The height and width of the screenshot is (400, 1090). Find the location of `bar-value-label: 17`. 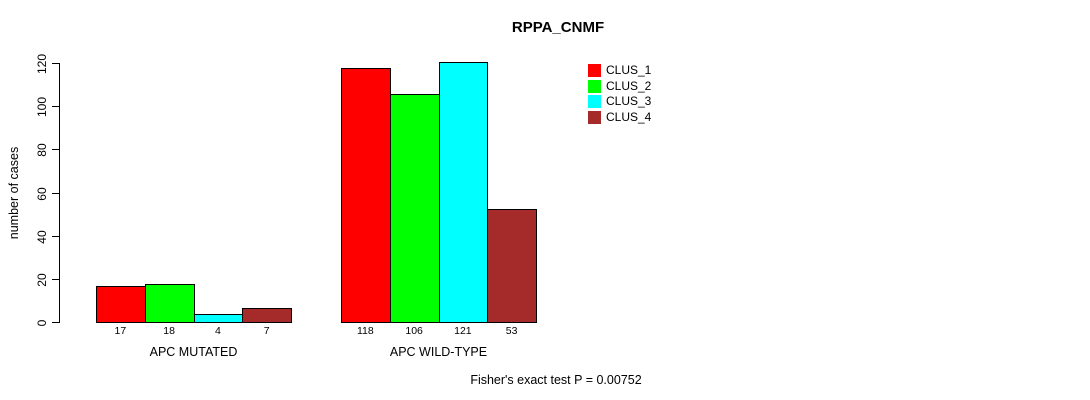

bar-value-label: 17 is located at coordinates (120, 331).